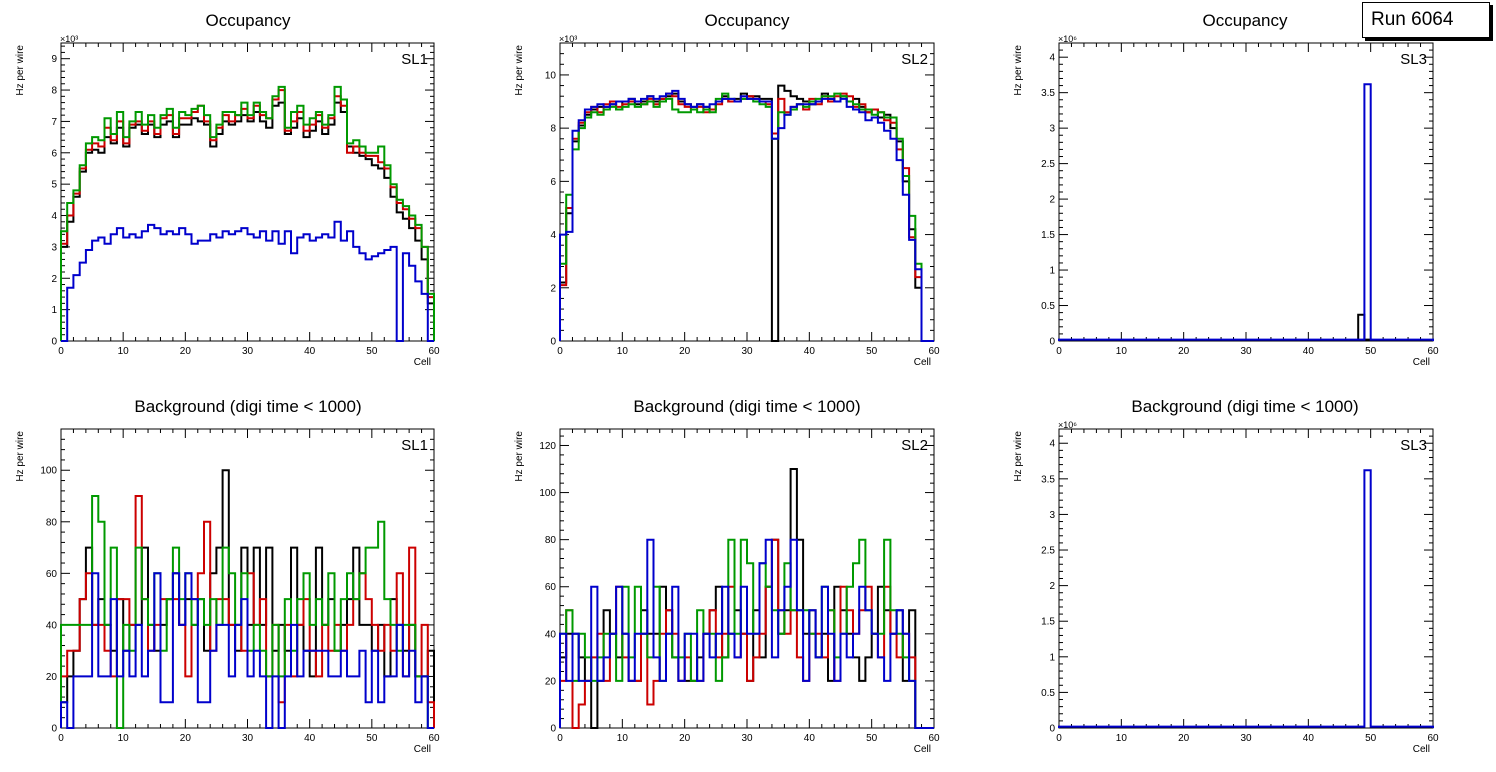  I want to click on series-red-line, so click(746, 217).